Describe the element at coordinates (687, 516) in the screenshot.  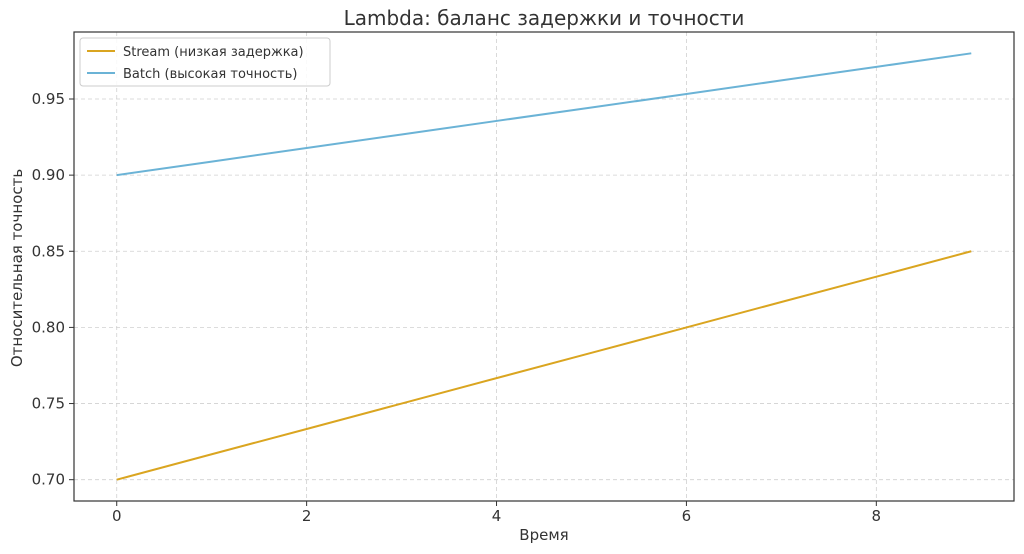
I see `x-tick-label: 6` at that location.